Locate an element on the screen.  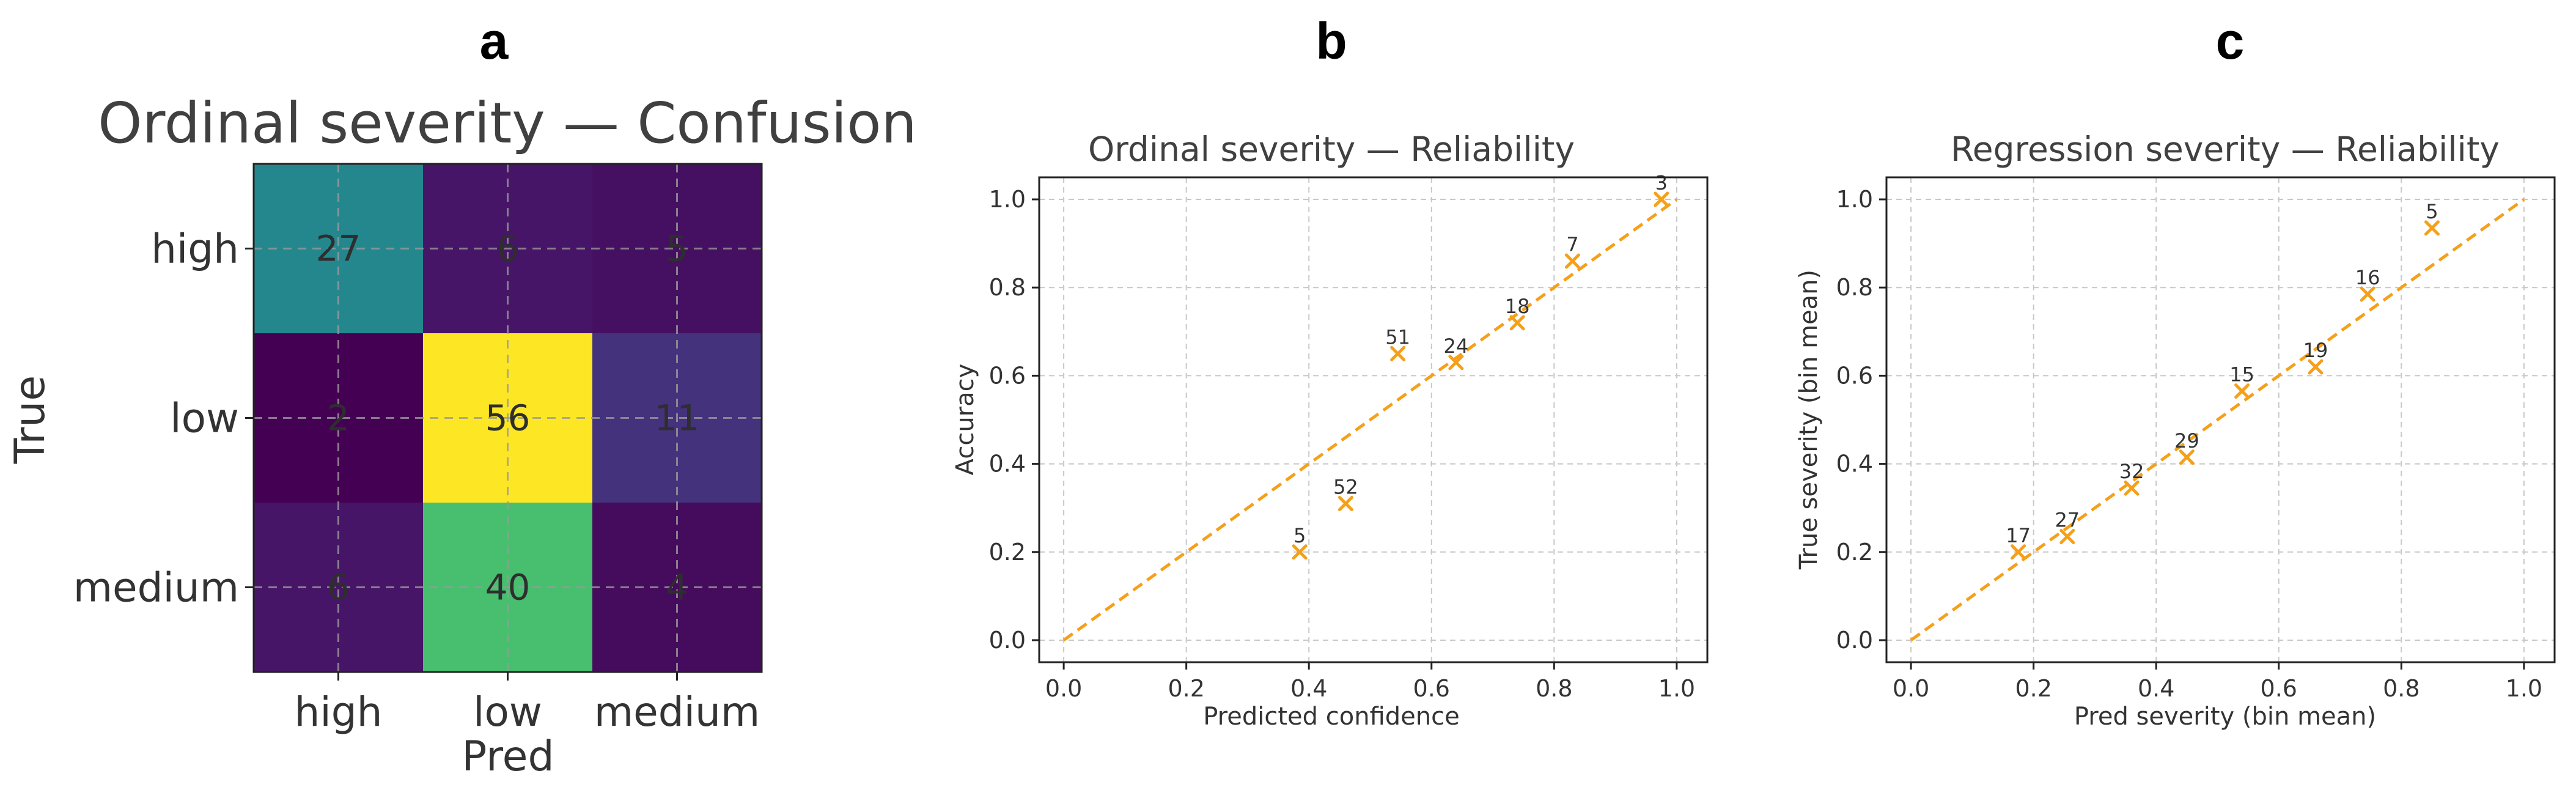
regression-reliability-diagonal-line is located at coordinates (2217, 419).